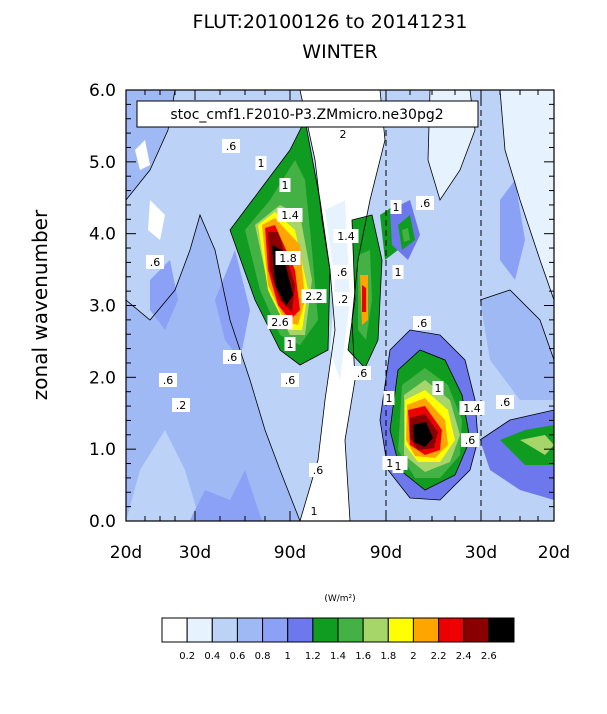 The image size is (607, 714). What do you see at coordinates (263, 656) in the screenshot?
I see `colorbar-level-label: 0.8` at bounding box center [263, 656].